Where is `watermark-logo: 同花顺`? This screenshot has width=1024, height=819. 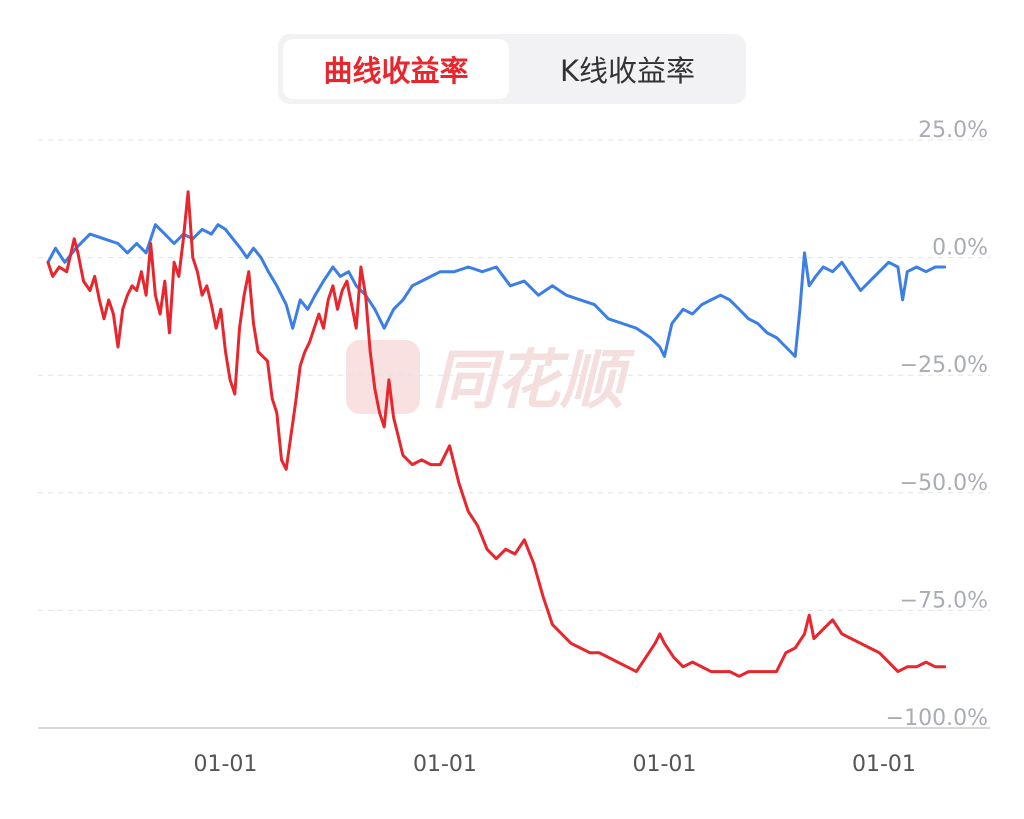 watermark-logo: 同花顺 is located at coordinates (491, 379).